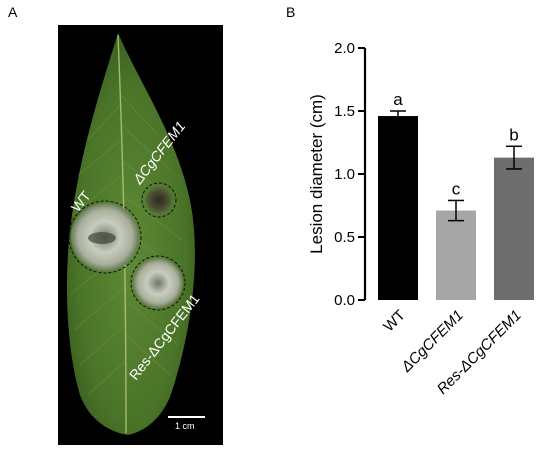  What do you see at coordinates (513, 134) in the screenshot?
I see `significance-letter: b` at bounding box center [513, 134].